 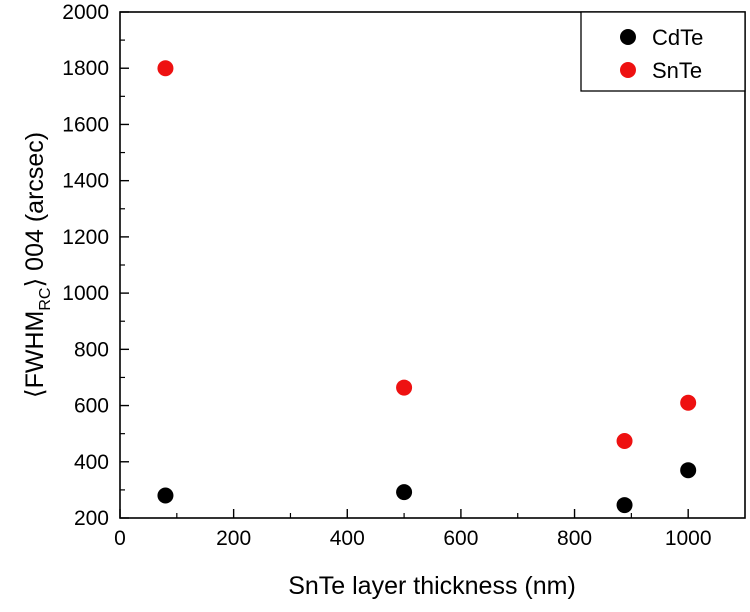 I want to click on x-tick-label: 600, so click(x=460, y=538).